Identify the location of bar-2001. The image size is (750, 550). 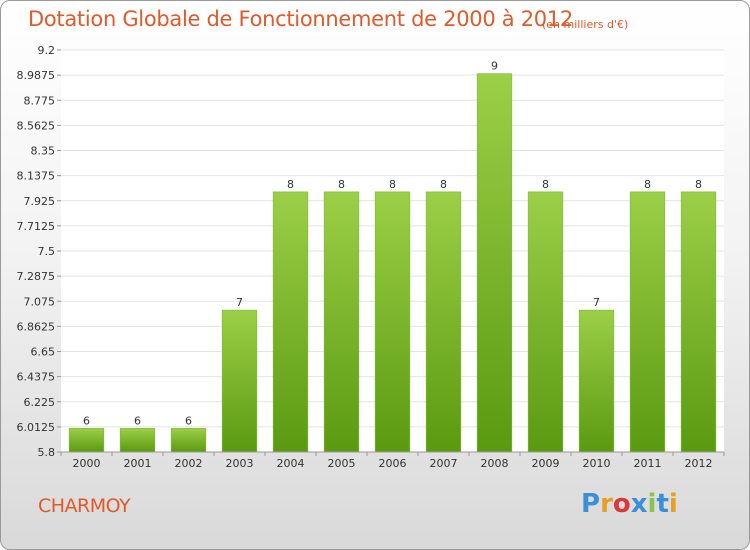
(137, 440).